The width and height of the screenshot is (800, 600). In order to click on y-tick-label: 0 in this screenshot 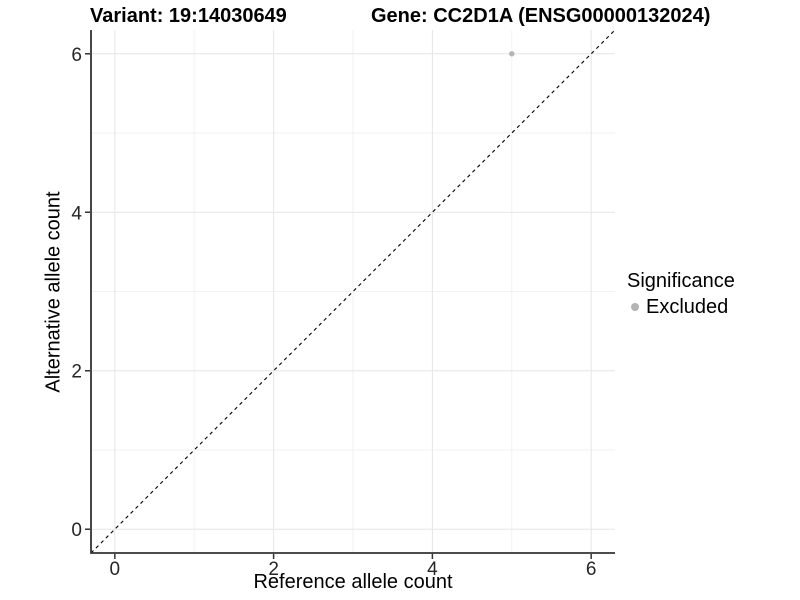, I will do `click(76, 530)`.